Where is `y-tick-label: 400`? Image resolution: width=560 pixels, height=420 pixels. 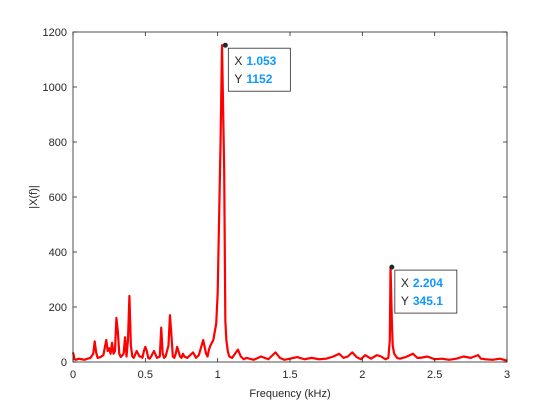
y-tick-label: 400 is located at coordinates (58, 253).